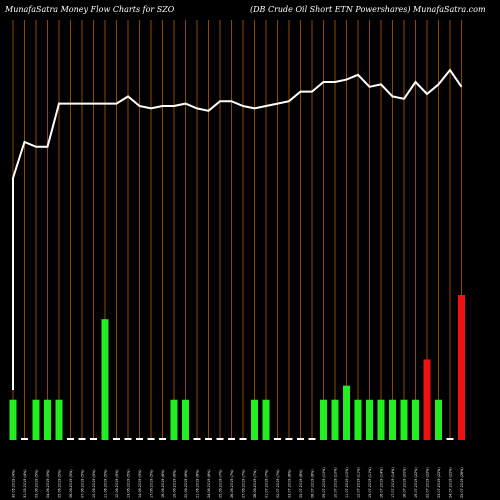  I want to click on x-tick-label: 19.06.2019 (6%), so click(175, 483).